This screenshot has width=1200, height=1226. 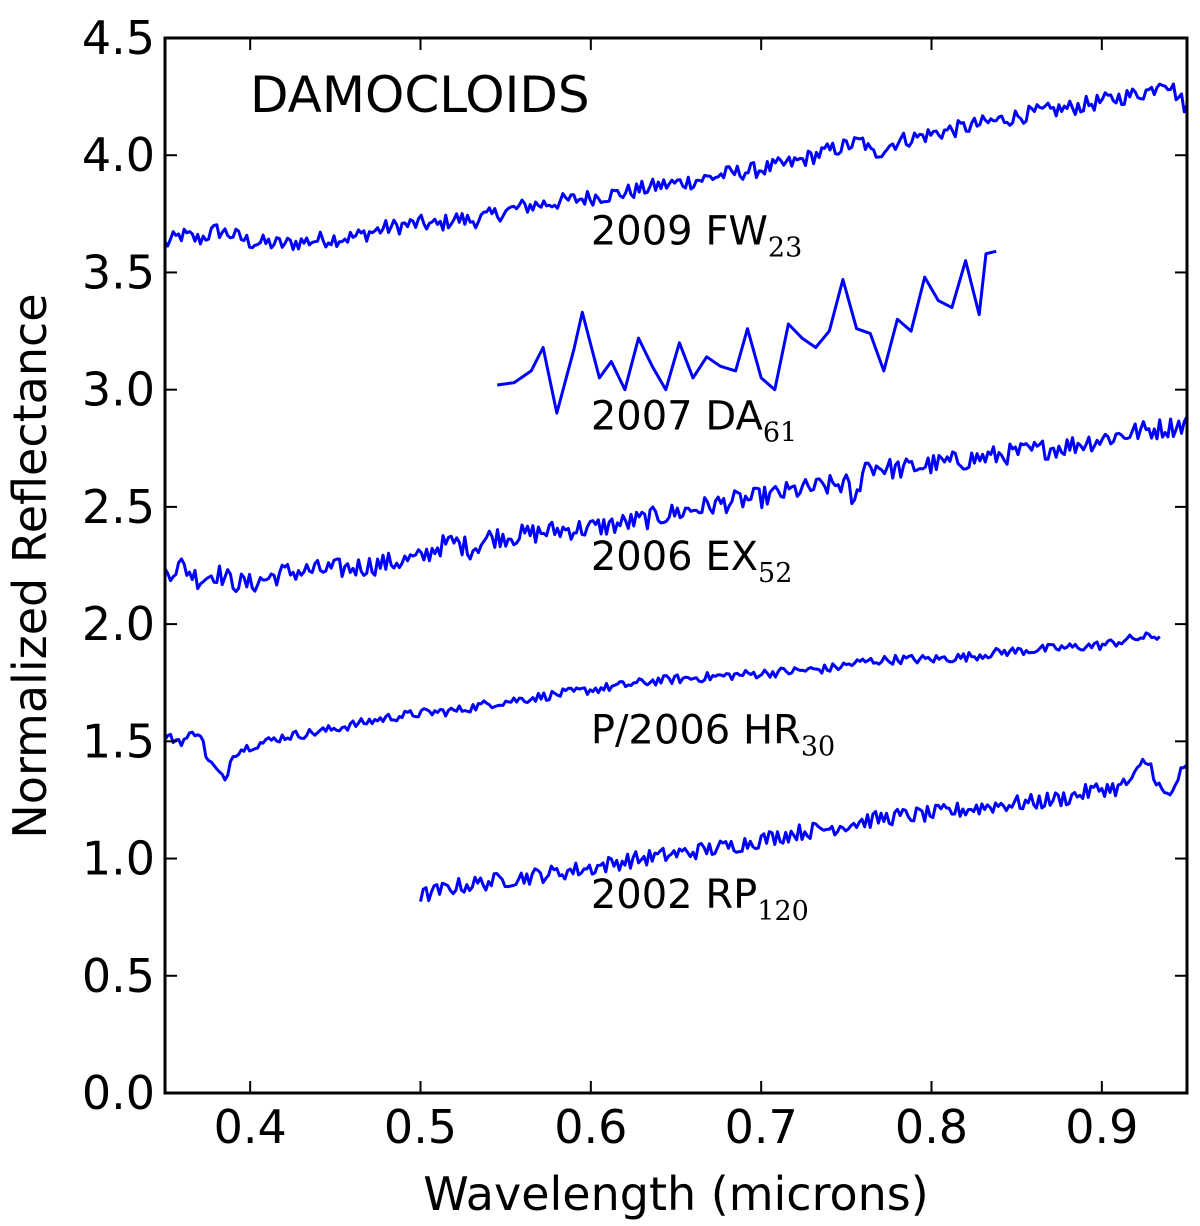 What do you see at coordinates (775, 573) in the screenshot?
I see `series-label-subscript: 52` at bounding box center [775, 573].